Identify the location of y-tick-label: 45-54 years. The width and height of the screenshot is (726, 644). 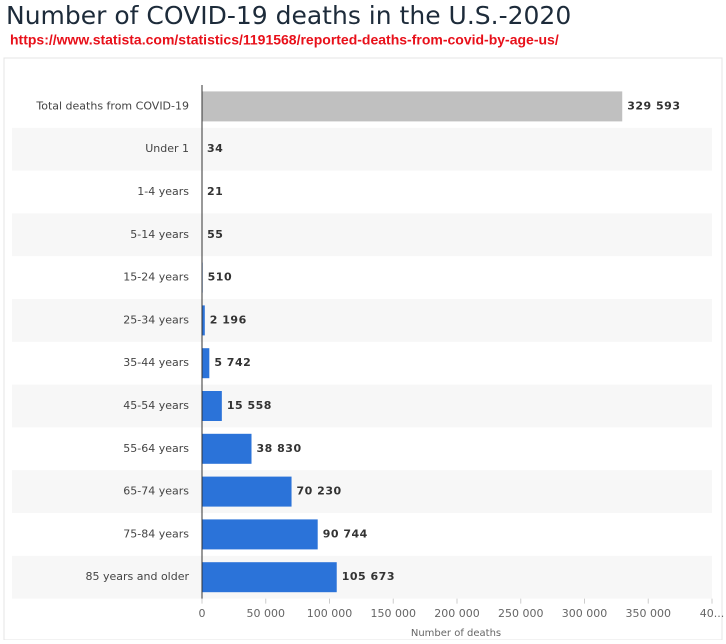
(156, 405).